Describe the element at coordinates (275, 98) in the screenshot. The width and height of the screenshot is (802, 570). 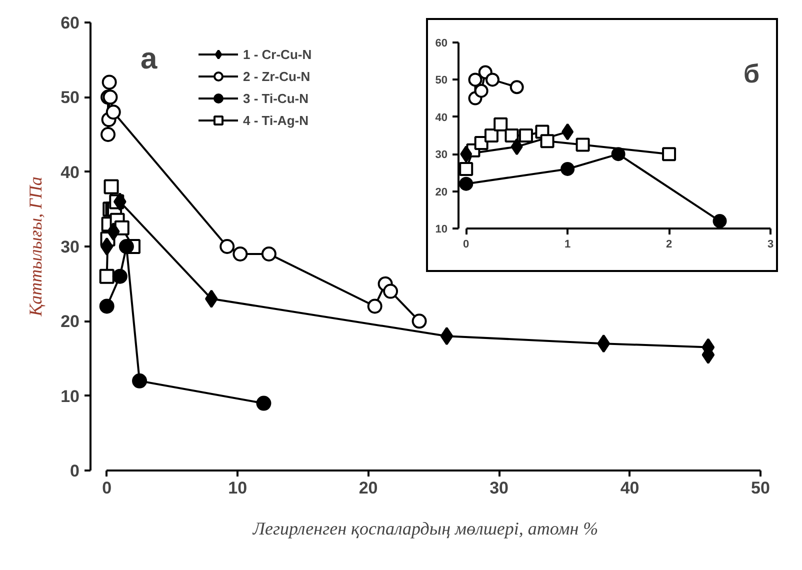
I see `legend-label: 3 - Ti-Cu-N` at that location.